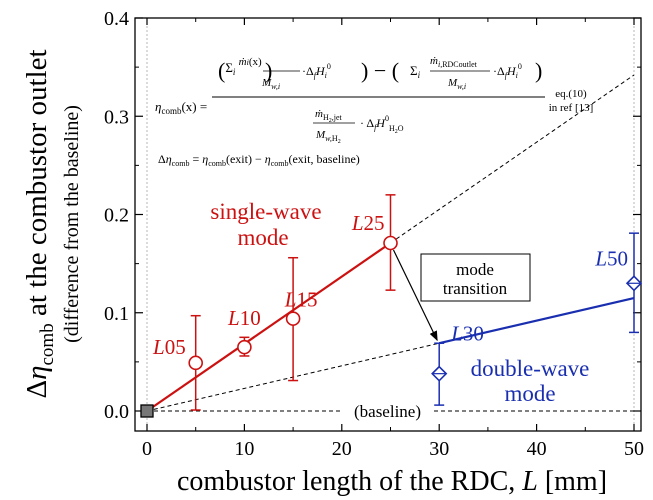 This screenshot has height=500, width=653. Describe the element at coordinates (537, 449) in the screenshot. I see `x-tick-label-40: 40` at that location.